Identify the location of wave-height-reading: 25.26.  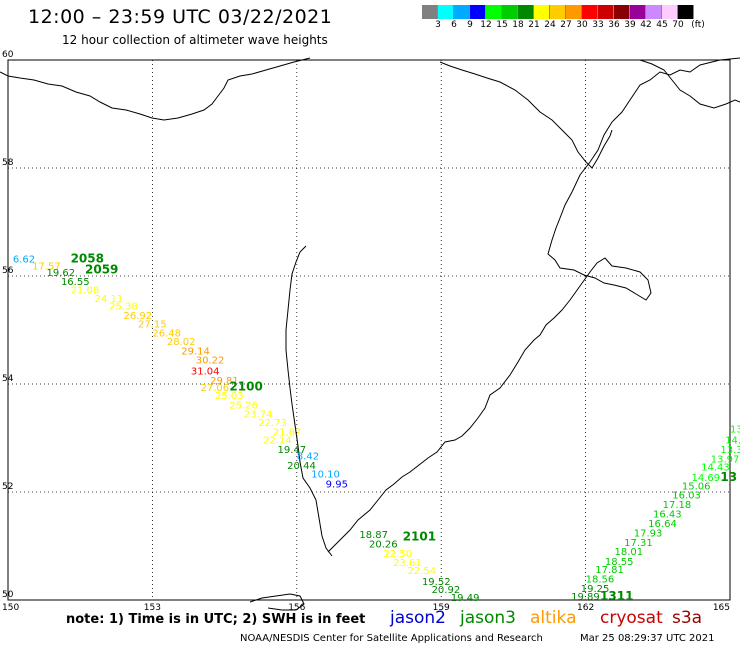
(243, 405).